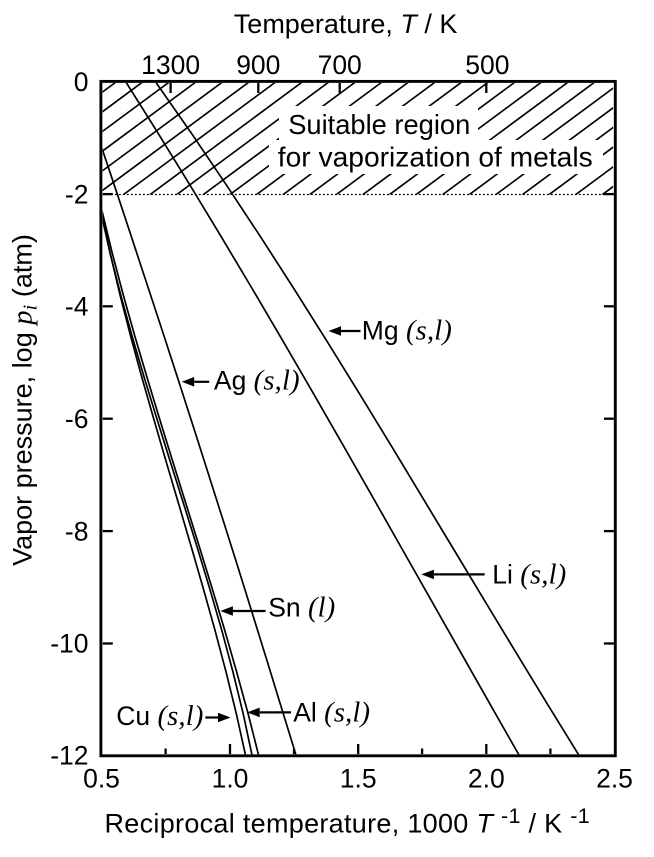 This screenshot has width=654, height=857. I want to click on svg-text: 1.0, so click(230, 778).